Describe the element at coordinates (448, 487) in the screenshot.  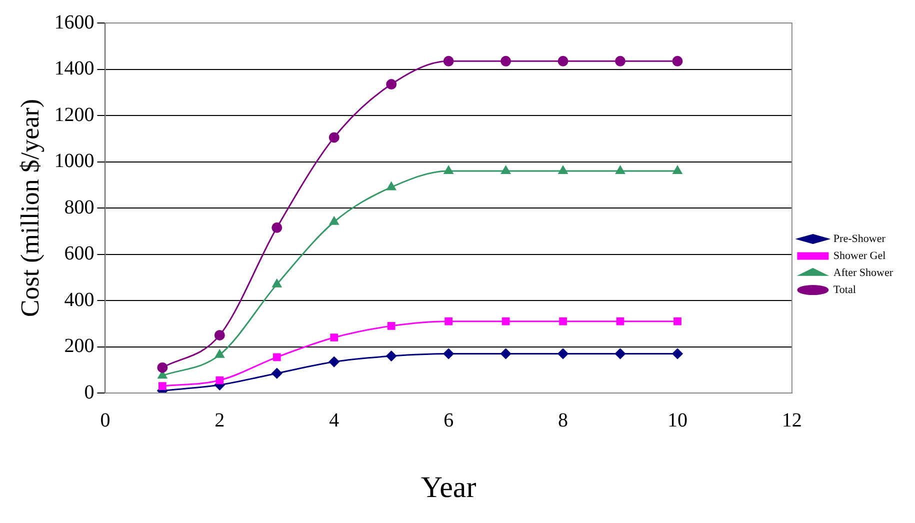
I see `x-axis-title: Year` at that location.